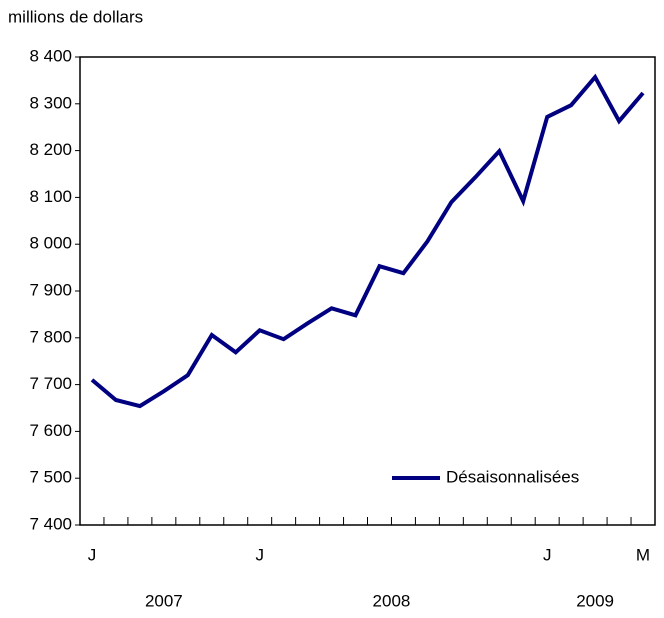 The height and width of the screenshot is (618, 664). Describe the element at coordinates (595, 600) in the screenshot. I see `year-label: 2009` at that location.